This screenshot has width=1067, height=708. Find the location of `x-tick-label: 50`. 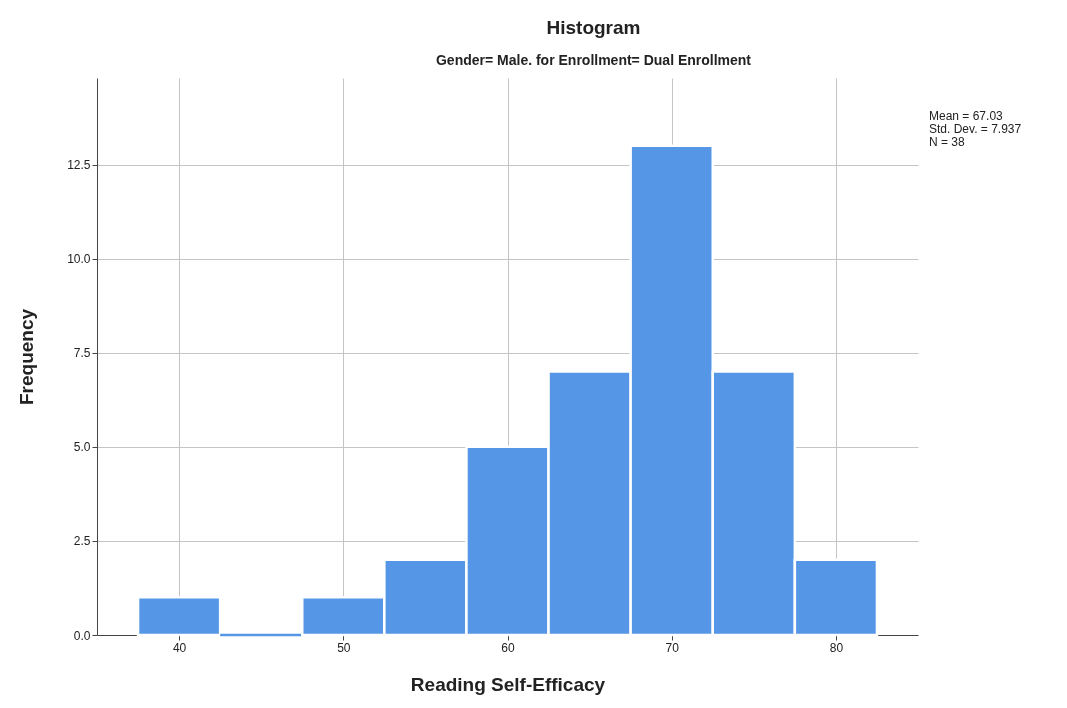

x-tick-label: 50 is located at coordinates (344, 647).